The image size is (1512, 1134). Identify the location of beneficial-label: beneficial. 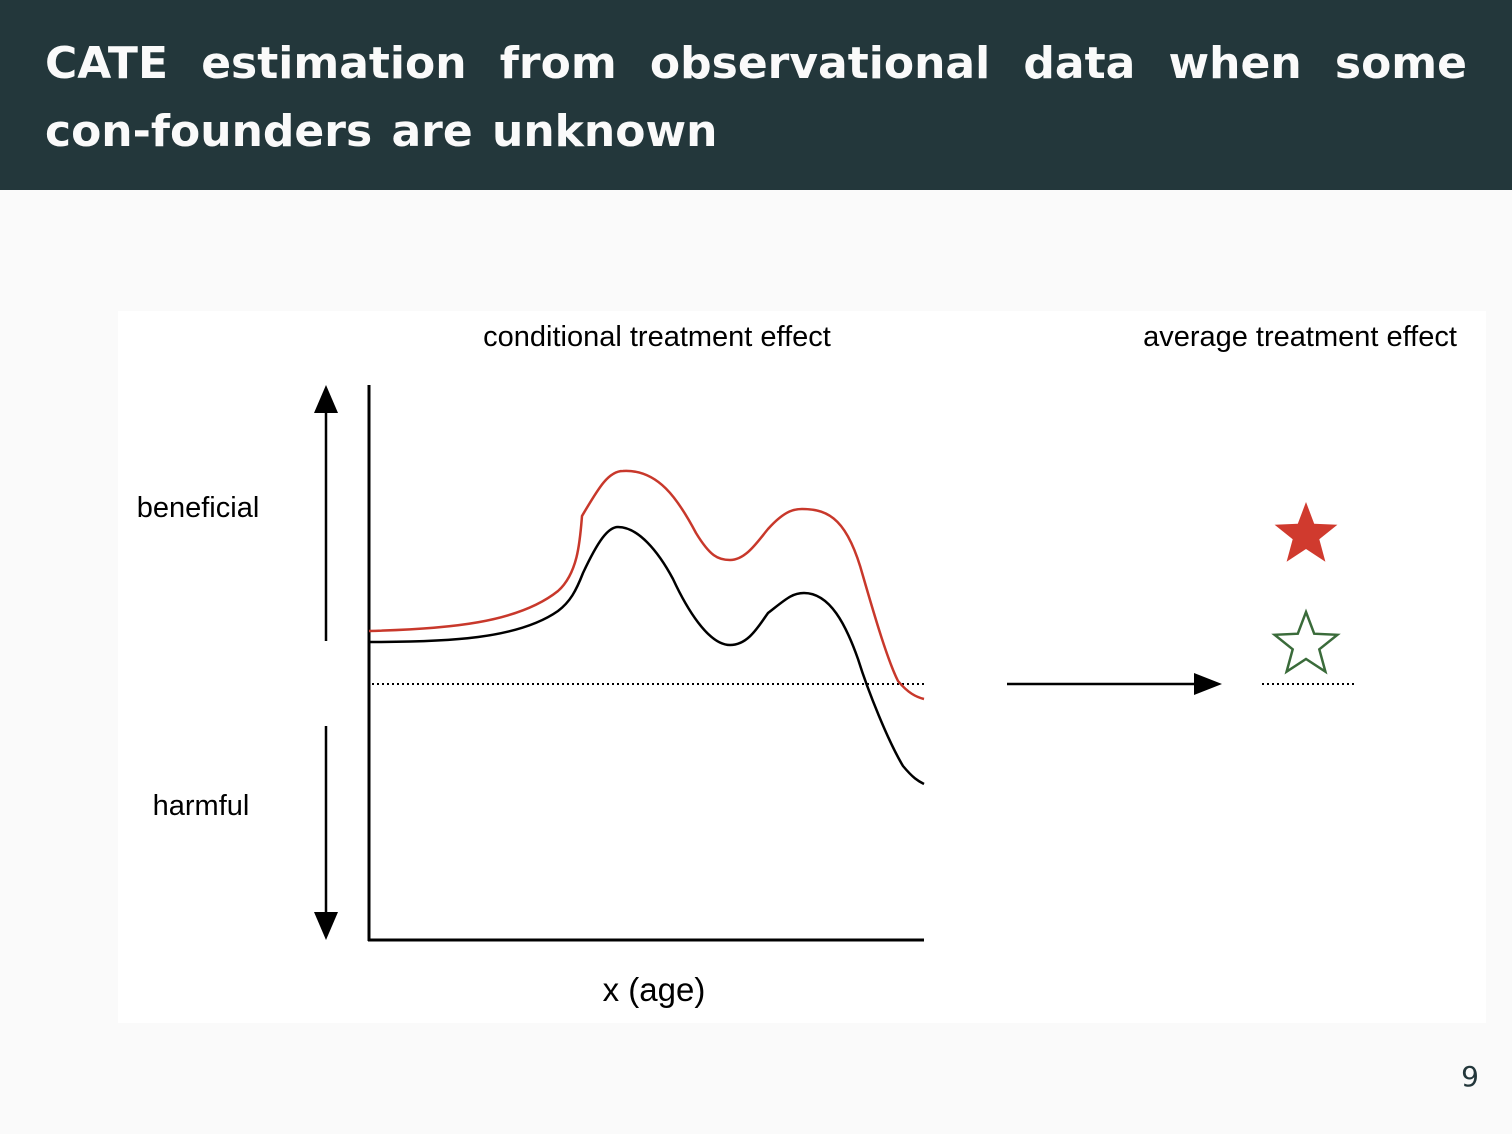
(198, 508).